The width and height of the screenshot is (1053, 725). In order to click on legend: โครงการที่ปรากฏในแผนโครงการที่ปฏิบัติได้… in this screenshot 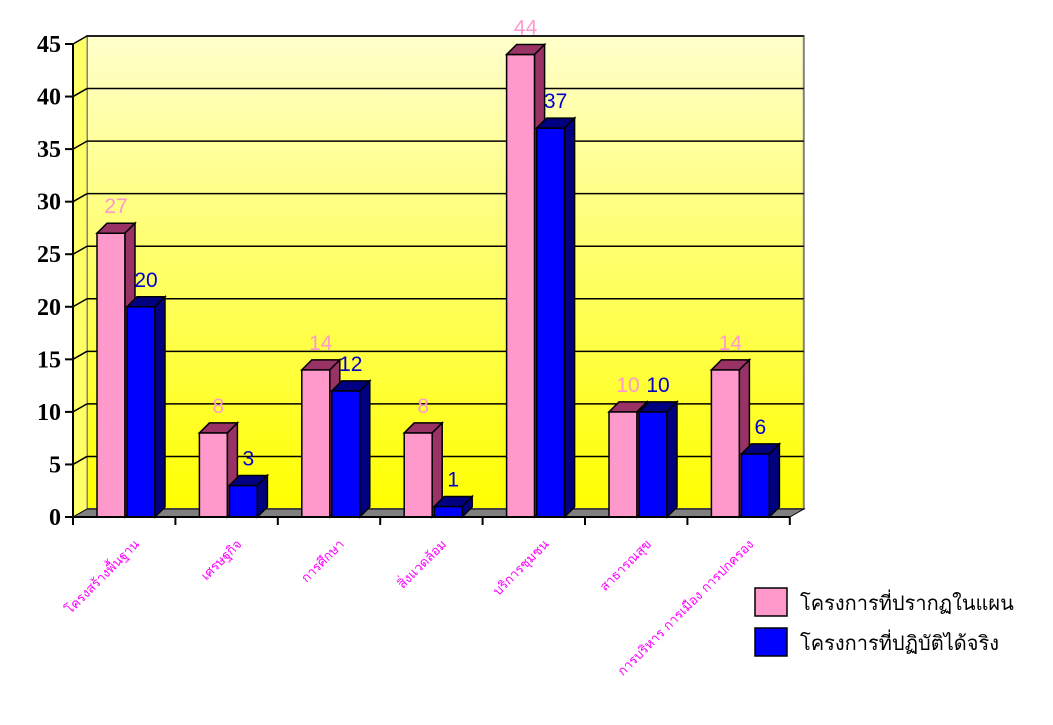, I will do `click(884, 622)`.